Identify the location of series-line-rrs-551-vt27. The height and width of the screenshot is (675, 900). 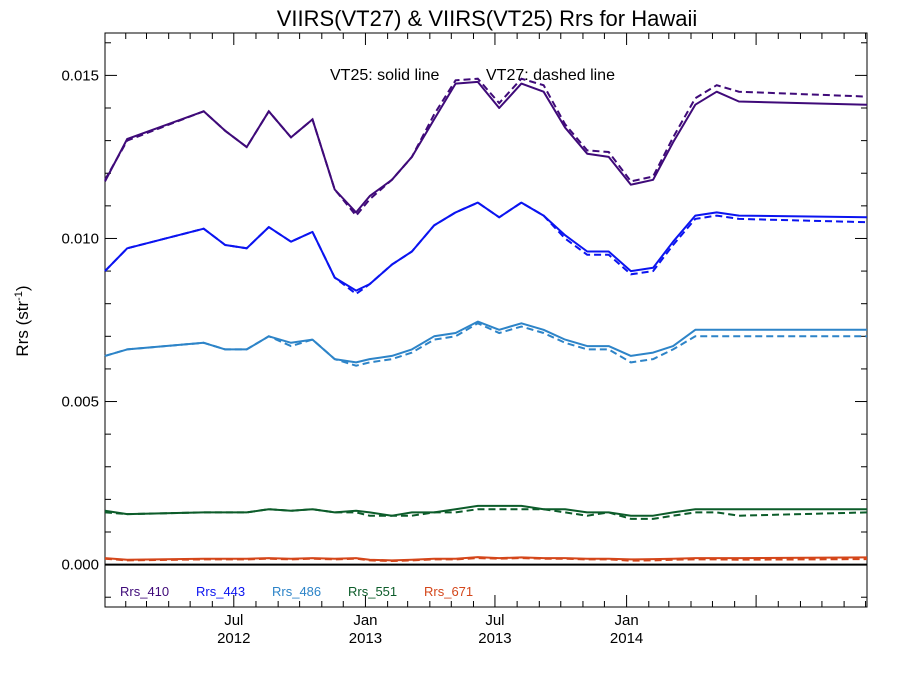
(486, 514).